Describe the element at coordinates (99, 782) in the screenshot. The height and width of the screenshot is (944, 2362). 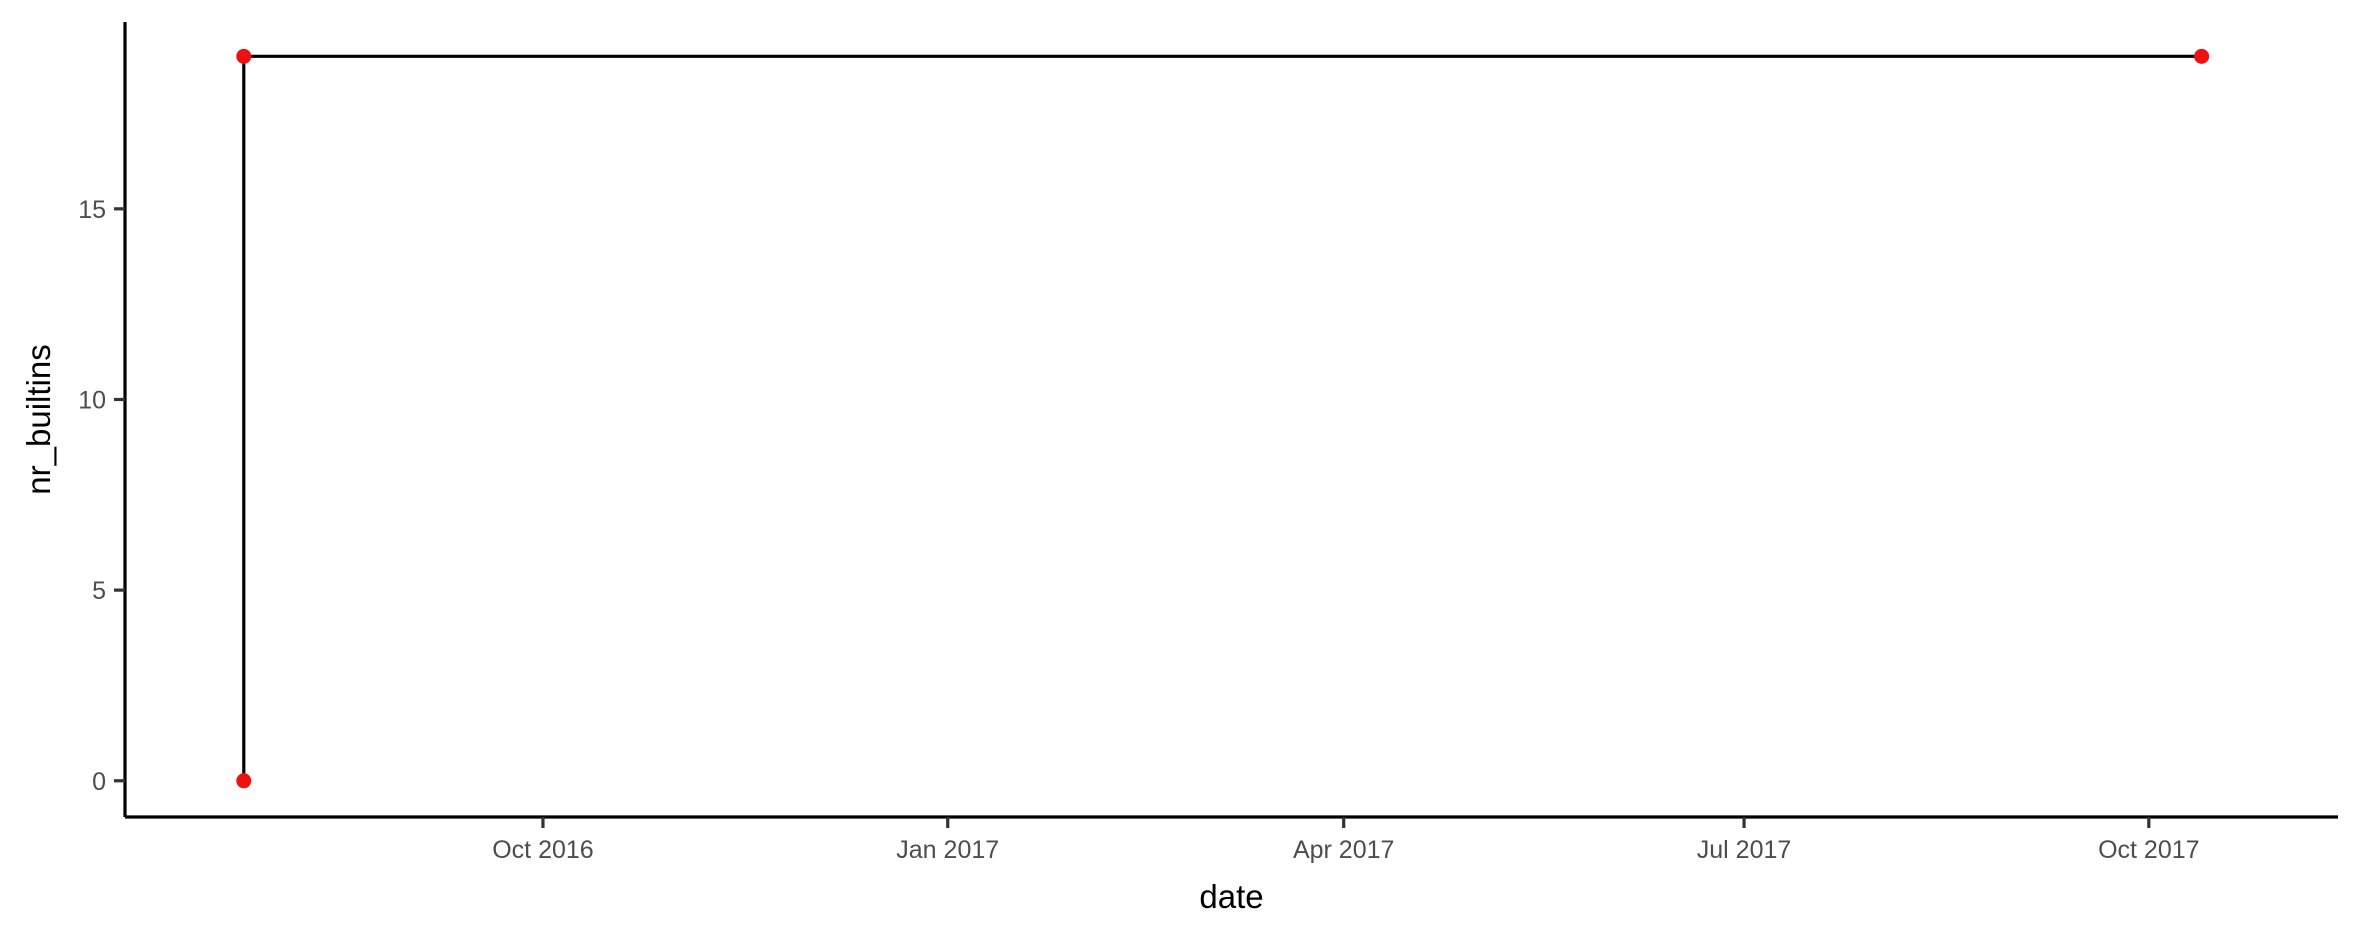
I see `y-tick-label: 0` at that location.